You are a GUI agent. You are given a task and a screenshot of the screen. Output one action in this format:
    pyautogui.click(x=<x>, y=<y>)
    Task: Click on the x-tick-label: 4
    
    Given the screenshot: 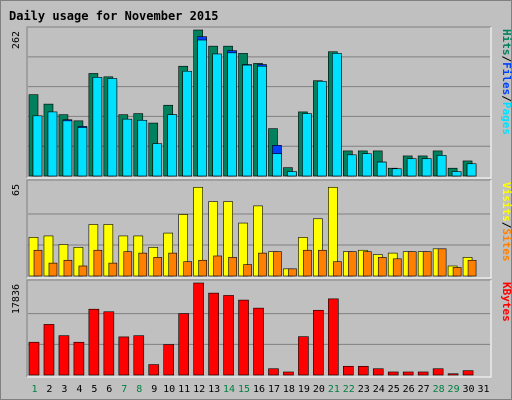 What is the action you would take?
    pyautogui.click(x=79, y=389)
    